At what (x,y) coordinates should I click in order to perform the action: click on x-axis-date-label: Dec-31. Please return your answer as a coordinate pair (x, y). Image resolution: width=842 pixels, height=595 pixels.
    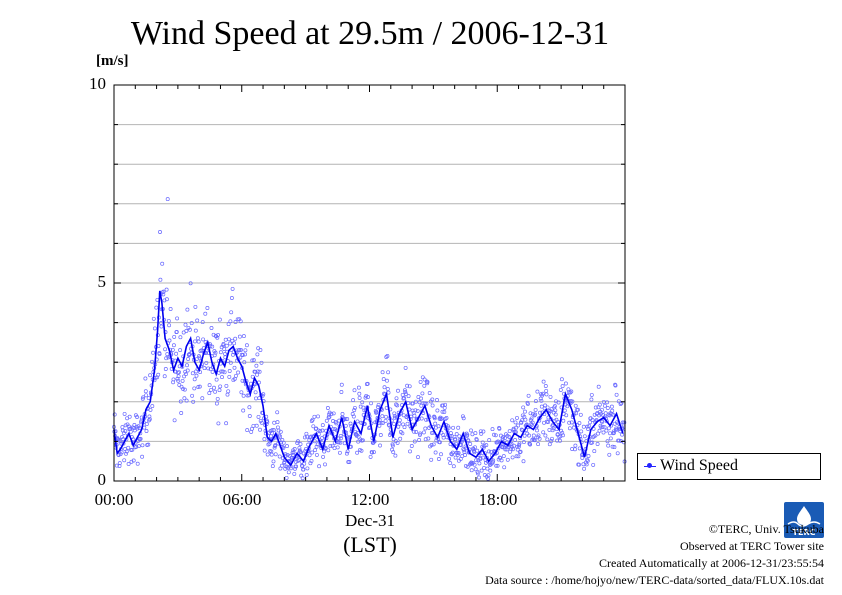
    Looking at the image, I should click on (370, 520).